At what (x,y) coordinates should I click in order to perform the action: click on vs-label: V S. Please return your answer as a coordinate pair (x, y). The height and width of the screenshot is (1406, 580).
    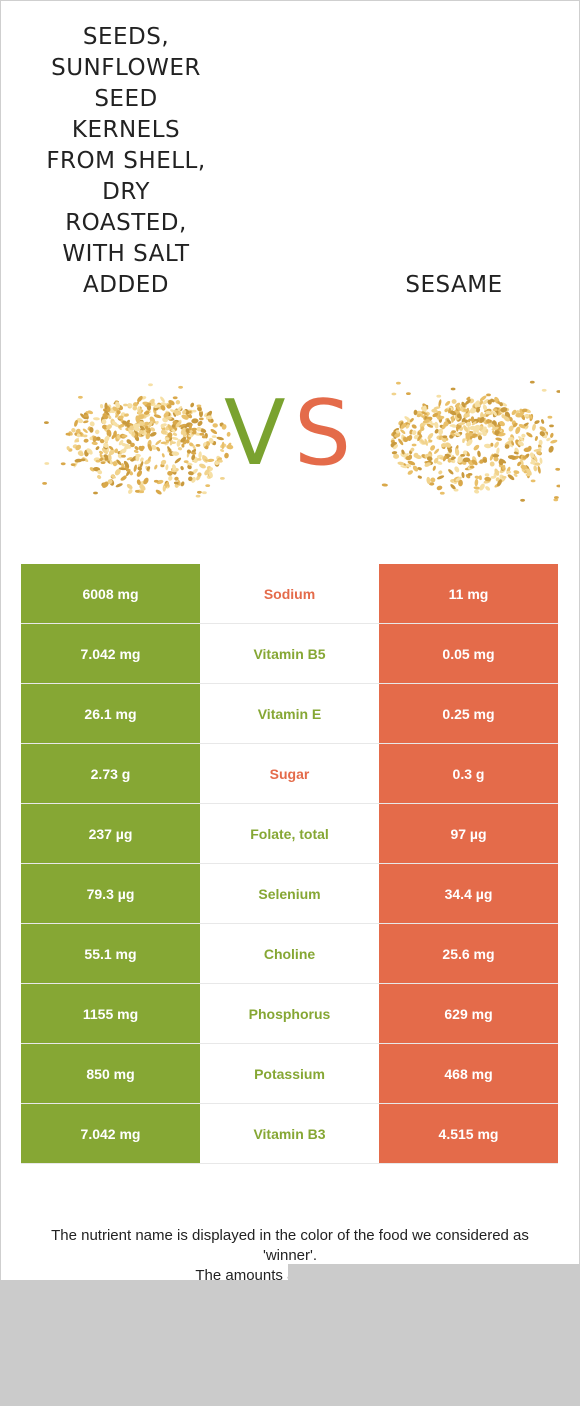
    Looking at the image, I should click on (290, 434).